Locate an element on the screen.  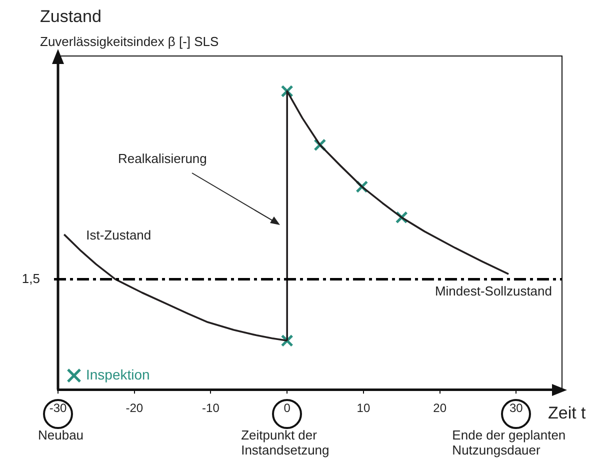
ref-line-label: Mindest-Sollzustand is located at coordinates (493, 290).